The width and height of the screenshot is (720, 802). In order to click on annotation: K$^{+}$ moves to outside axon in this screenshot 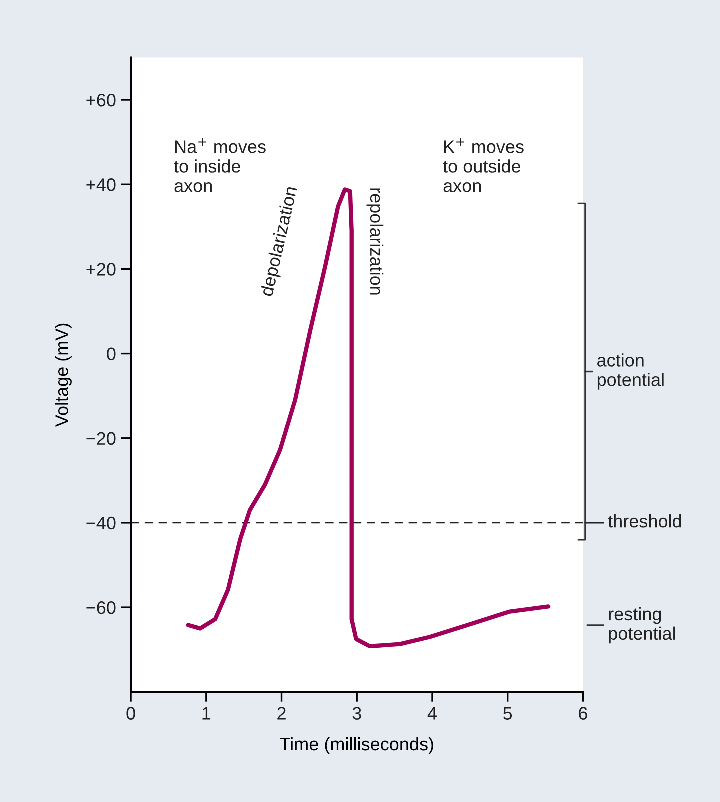, I will do `click(483, 165)`.